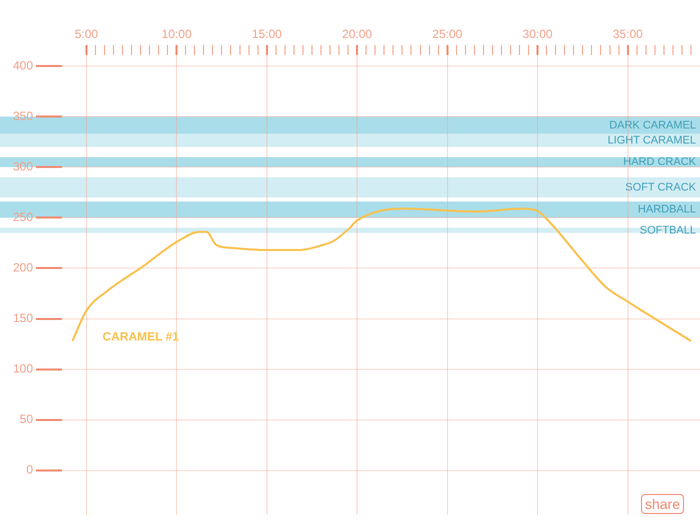  What do you see at coordinates (652, 125) in the screenshot?
I see `band-label: DARK CARAMEL` at bounding box center [652, 125].